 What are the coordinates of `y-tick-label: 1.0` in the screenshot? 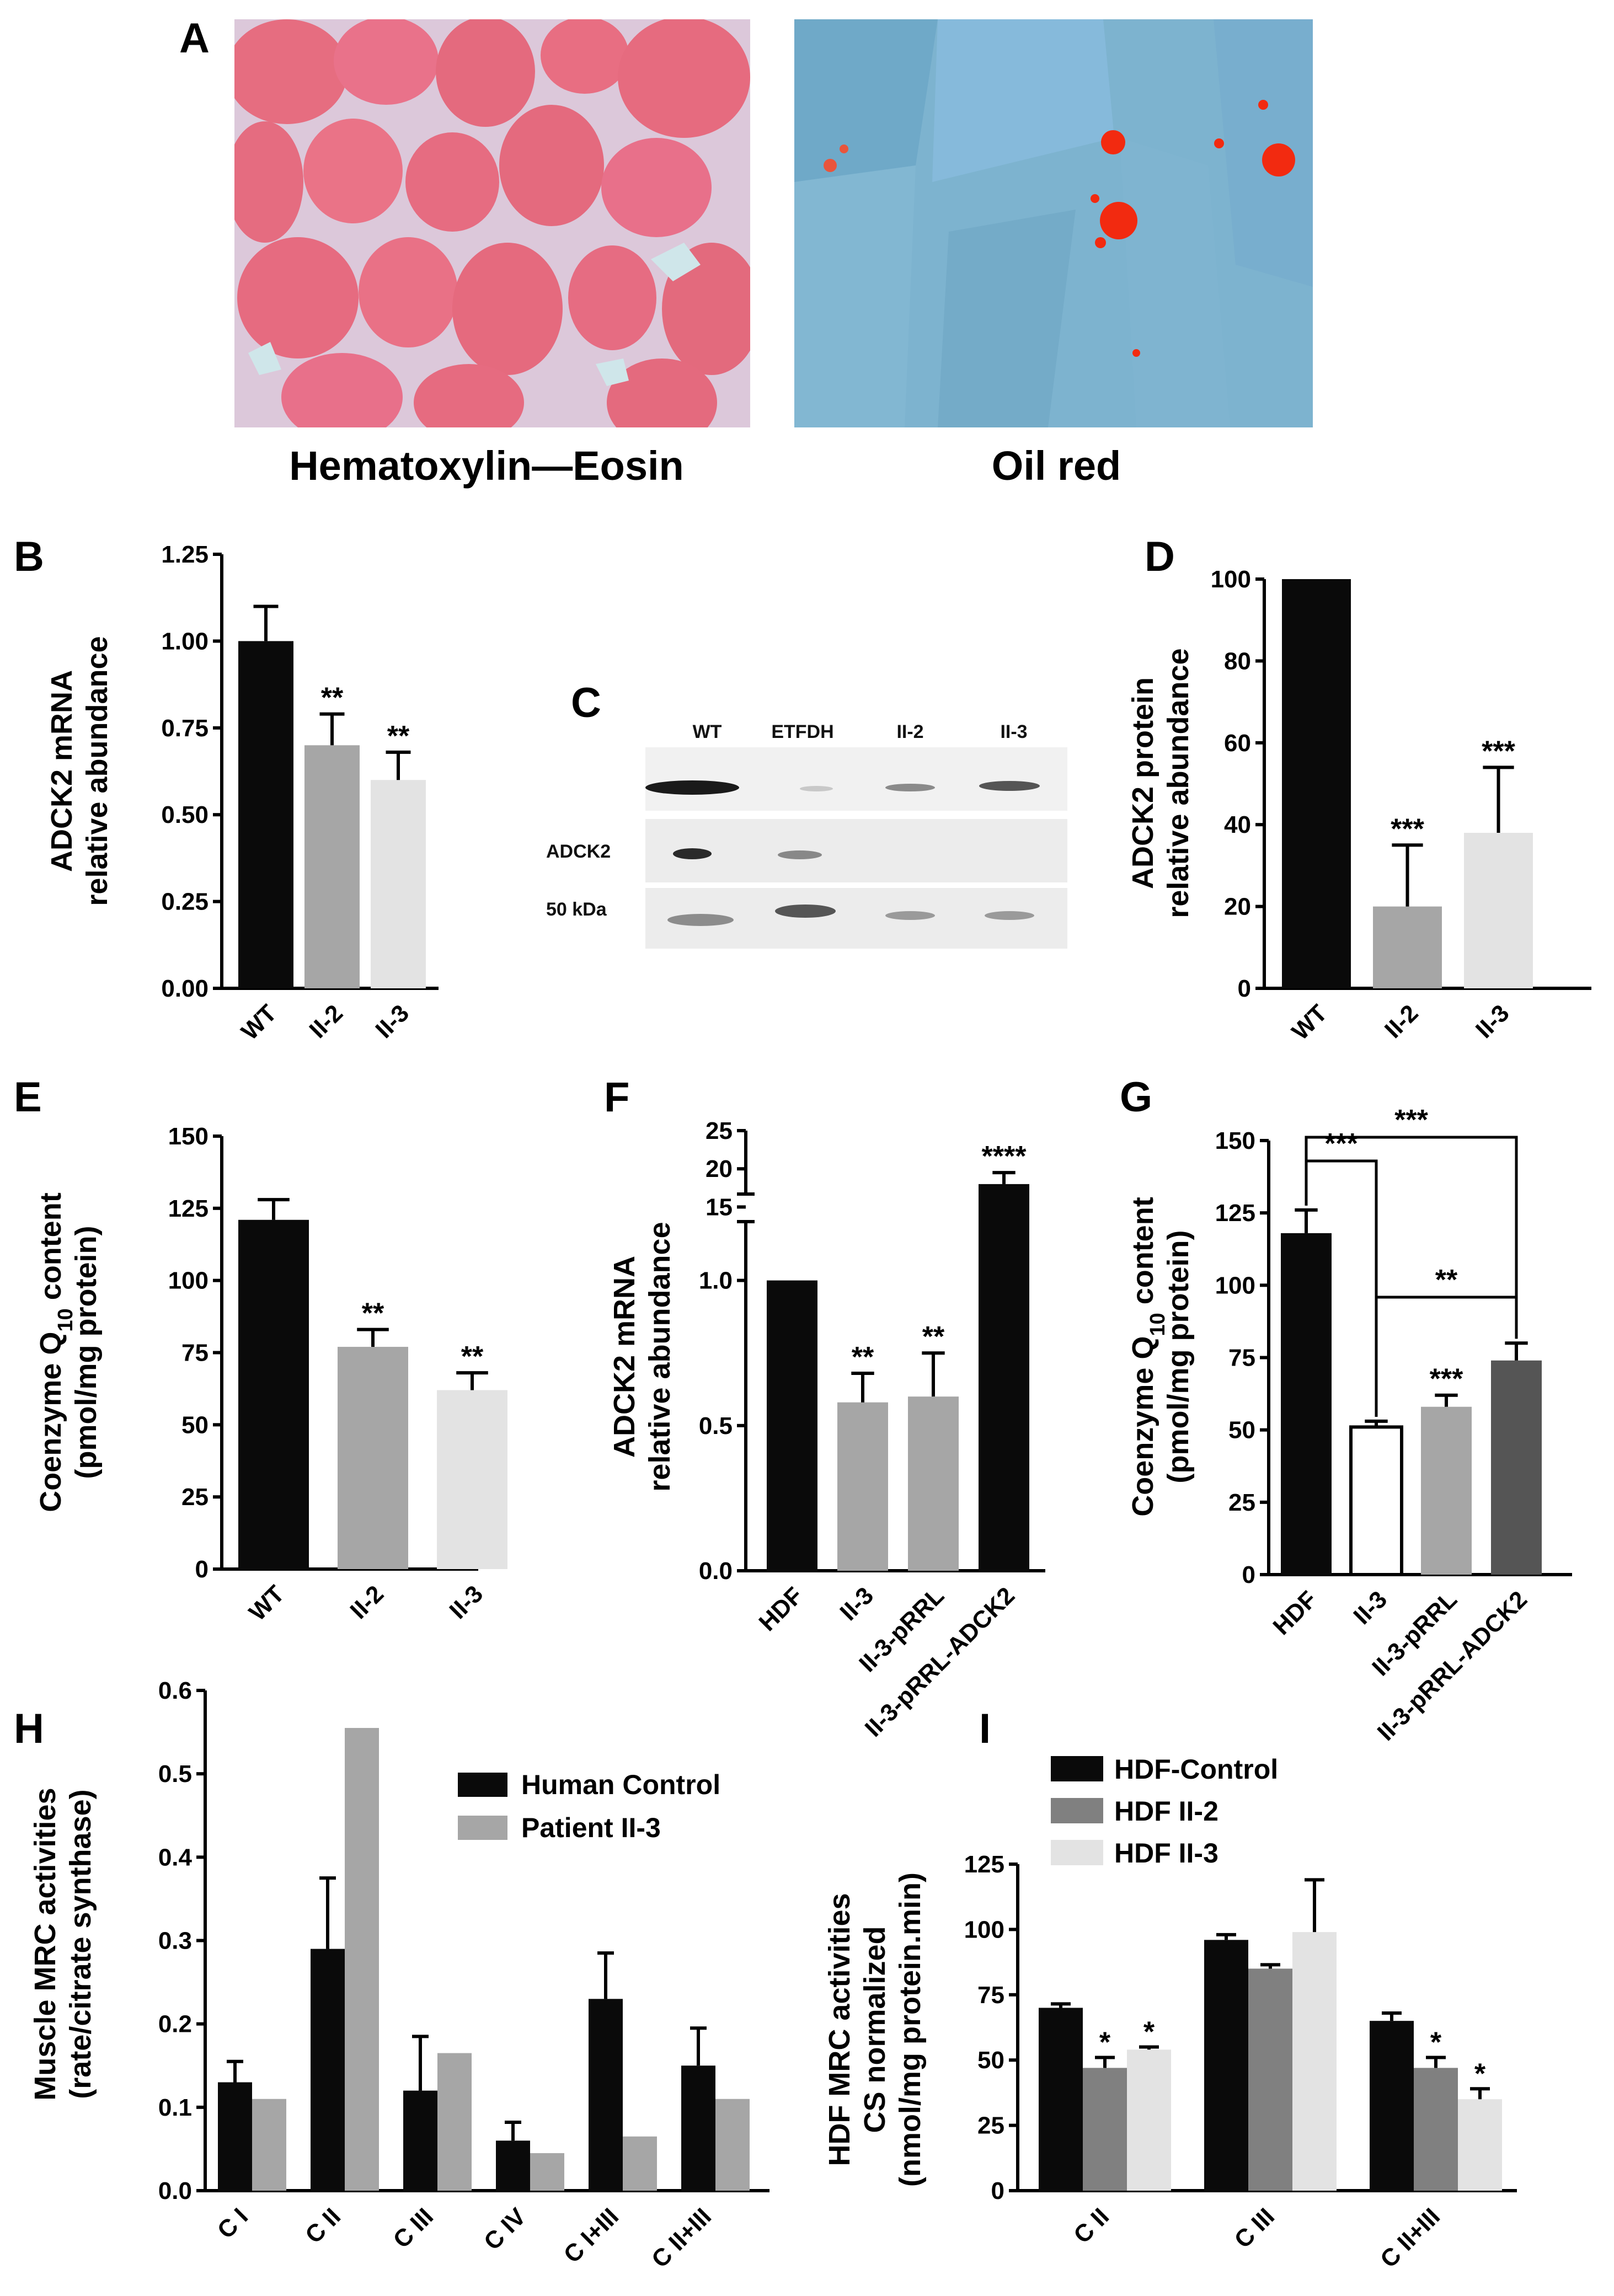 It's located at (716, 1280).